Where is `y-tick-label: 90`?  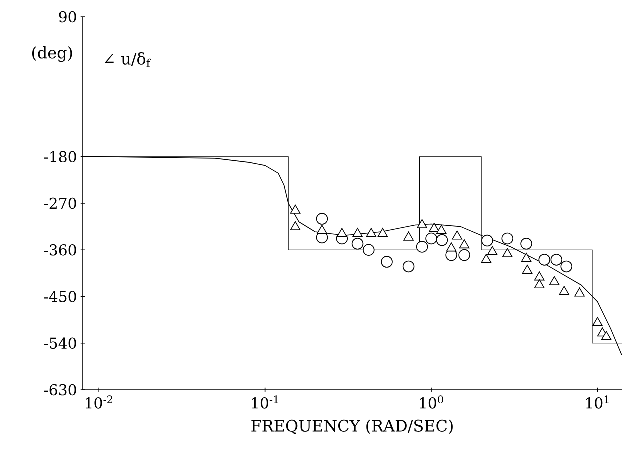
y-tick-label: 90 is located at coordinates (67, 17).